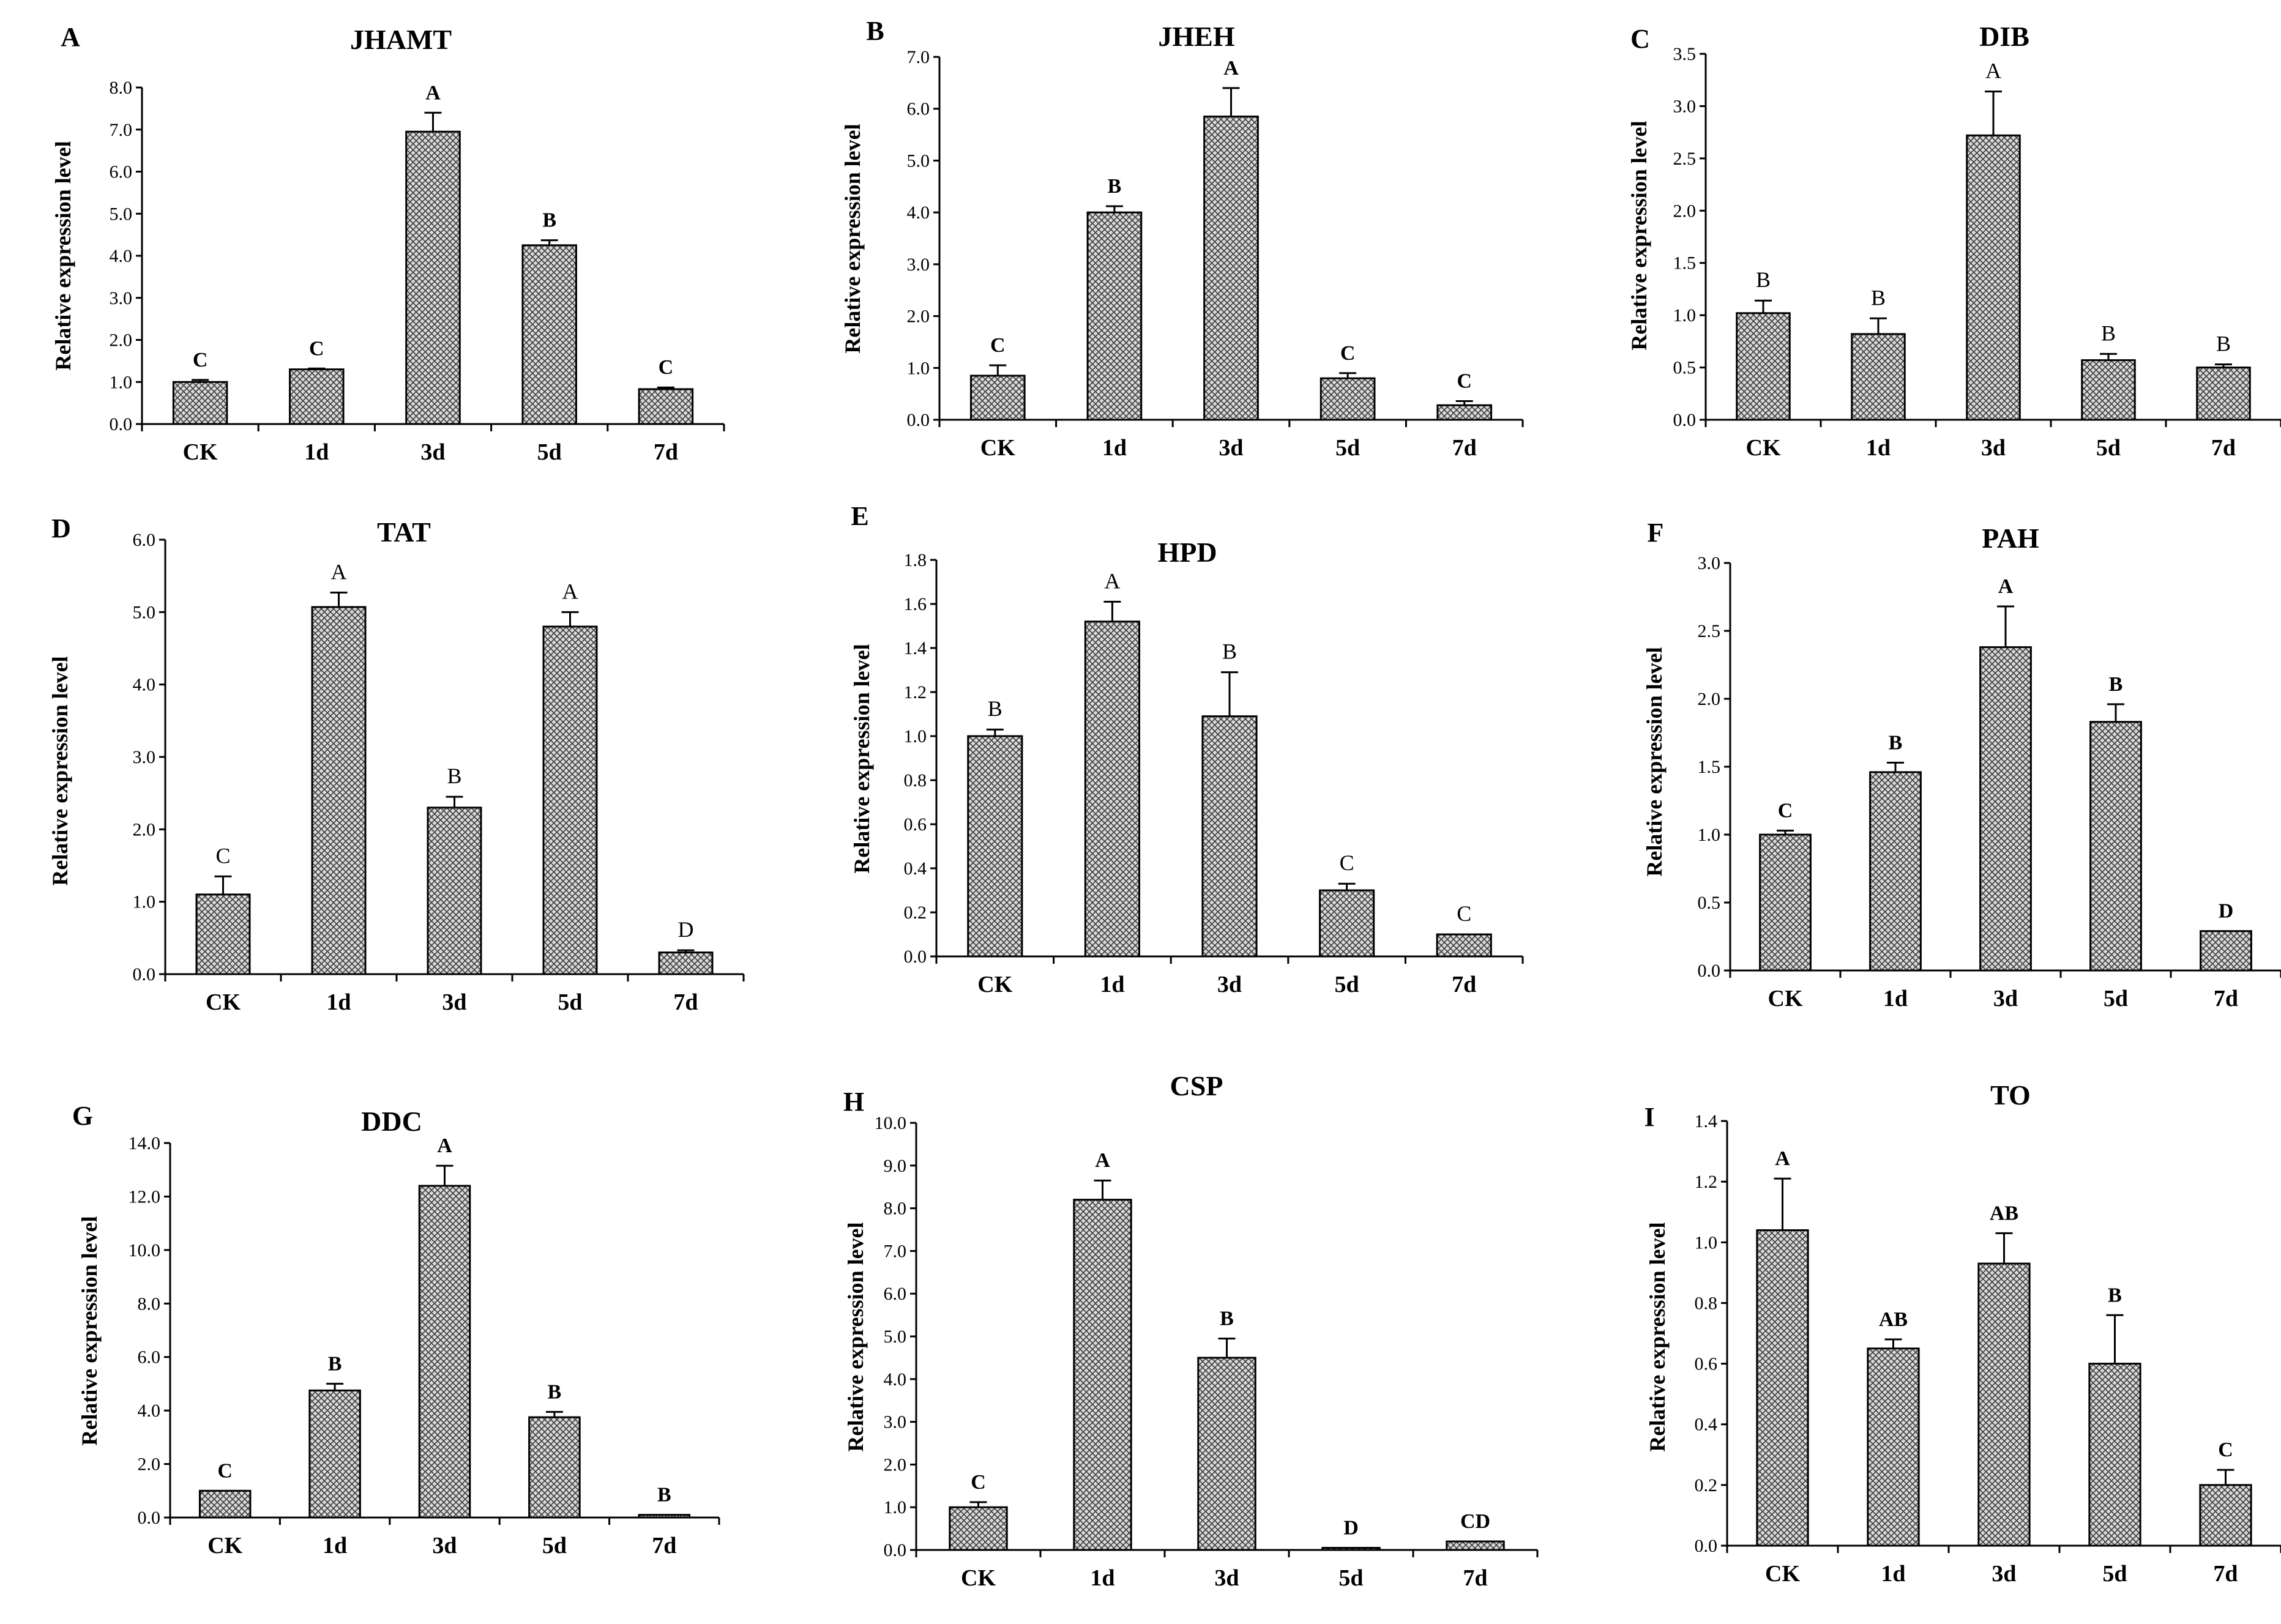 The width and height of the screenshot is (2281, 1624). I want to click on y-tick-label: 12.0, so click(145, 1196).